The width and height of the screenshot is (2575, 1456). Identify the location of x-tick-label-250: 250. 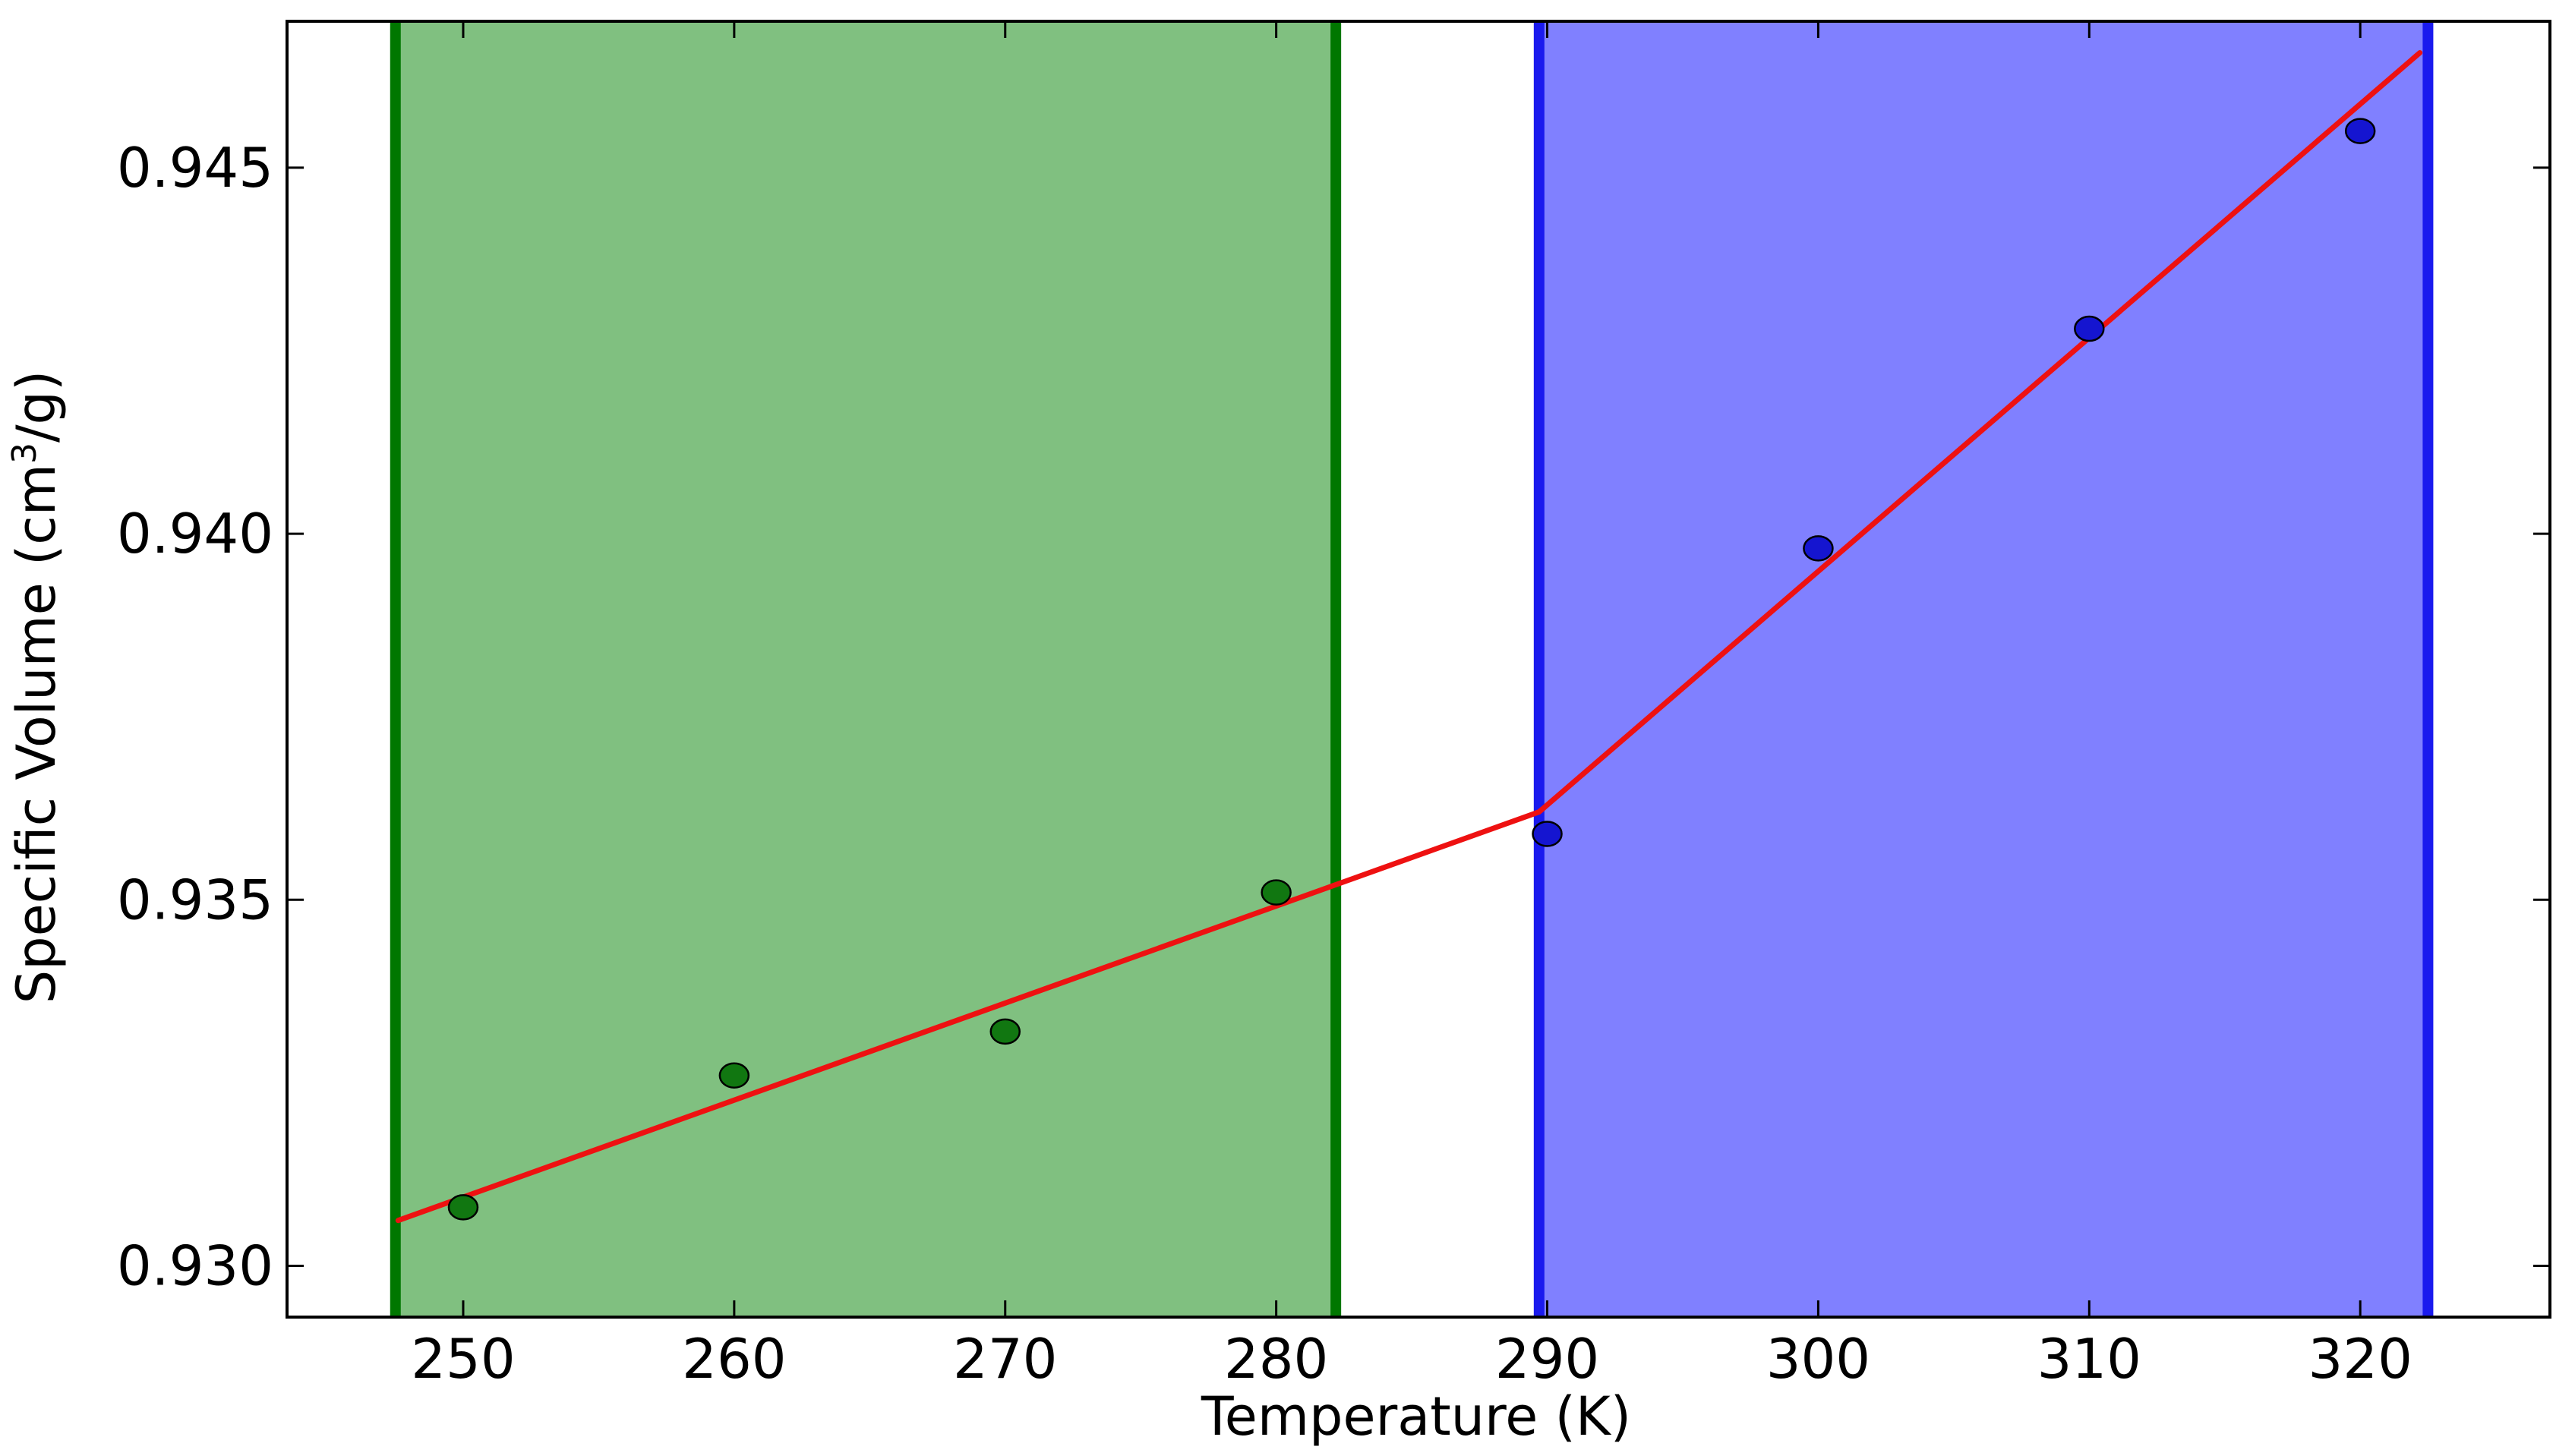
(463, 1359).